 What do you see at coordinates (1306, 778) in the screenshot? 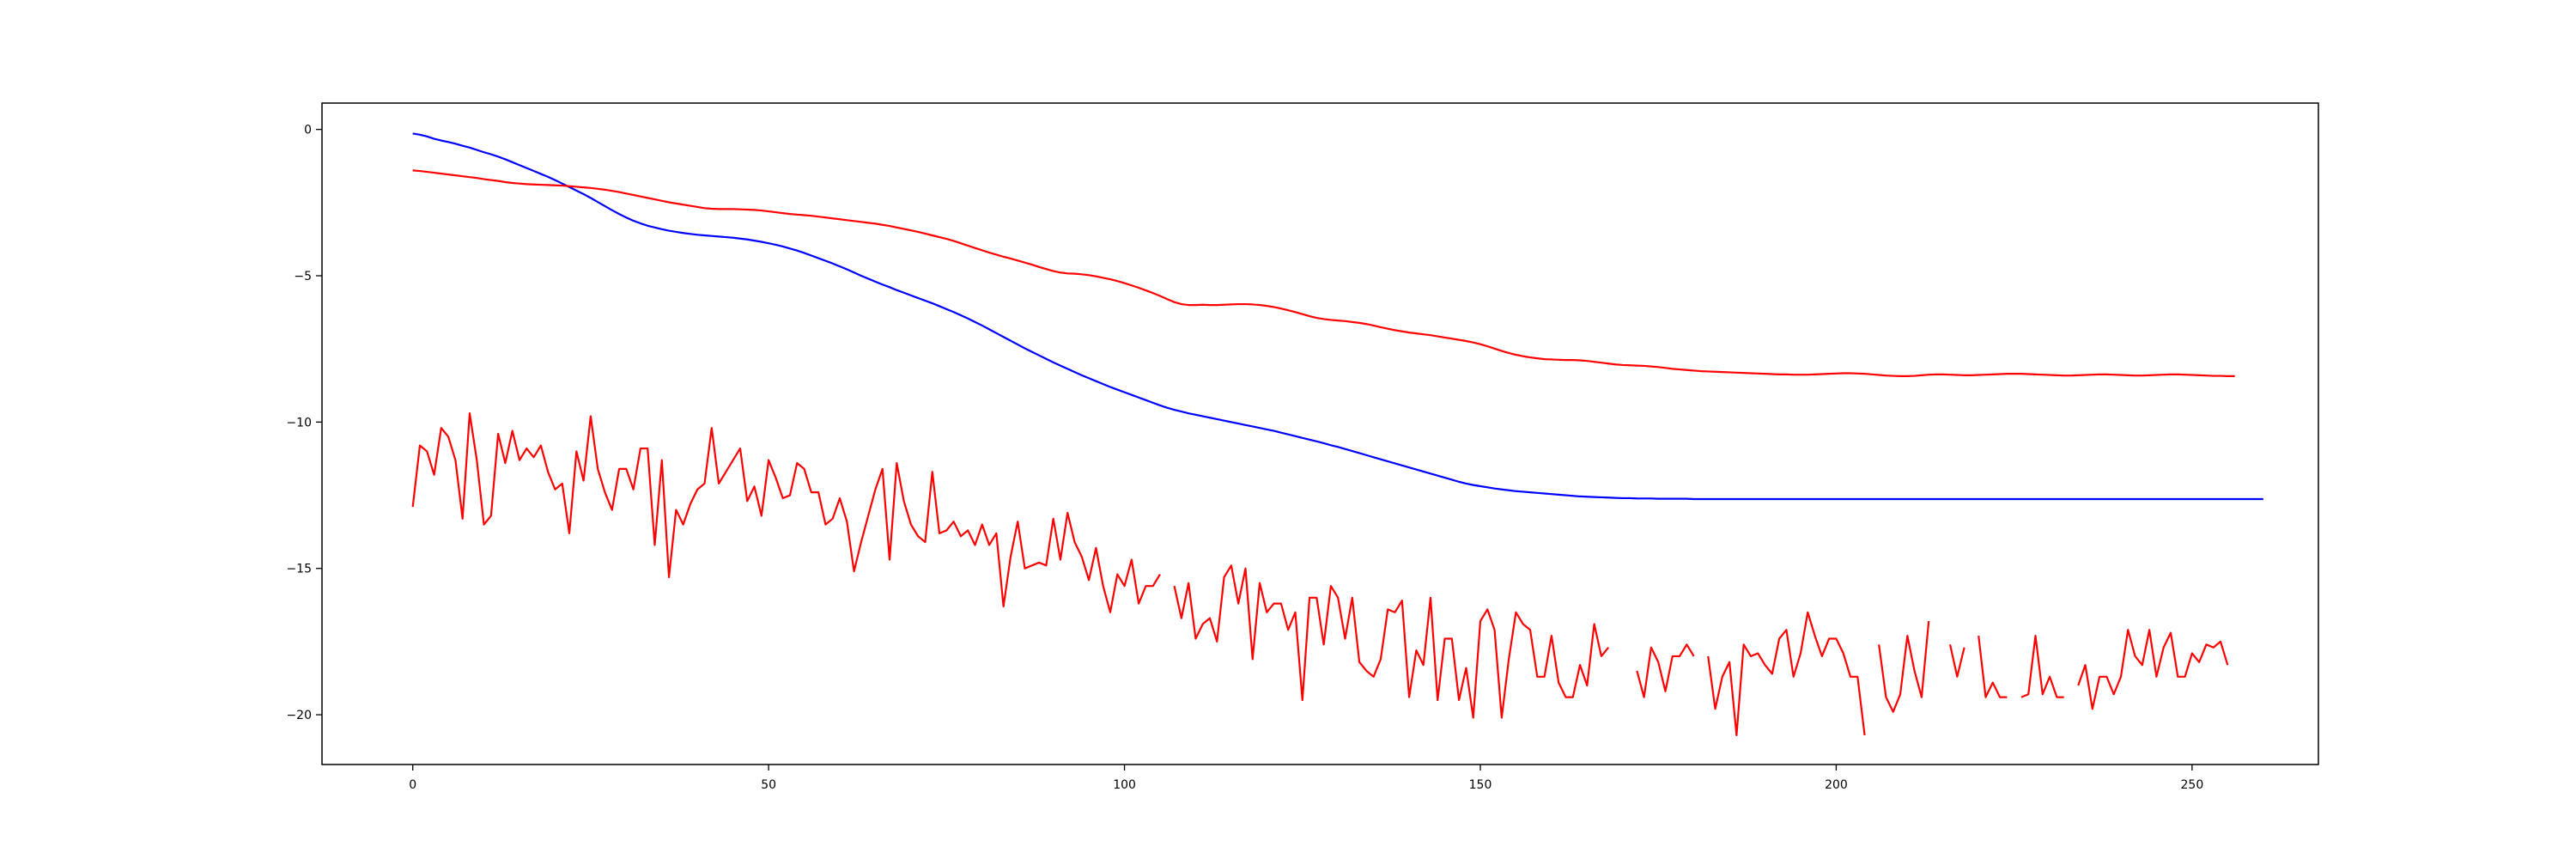
I see `x-axis-ticks: 0 50 100 150 200 250` at bounding box center [1306, 778].